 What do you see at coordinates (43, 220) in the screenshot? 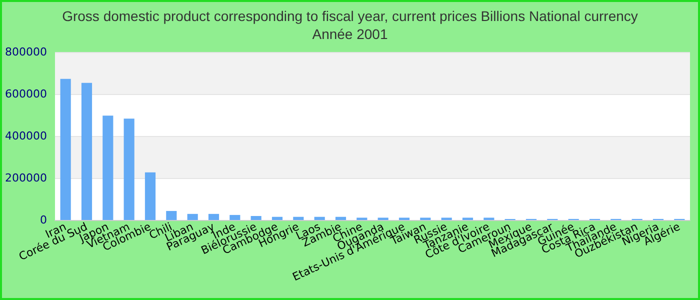
I see `y-tick-label: 0` at bounding box center [43, 220].